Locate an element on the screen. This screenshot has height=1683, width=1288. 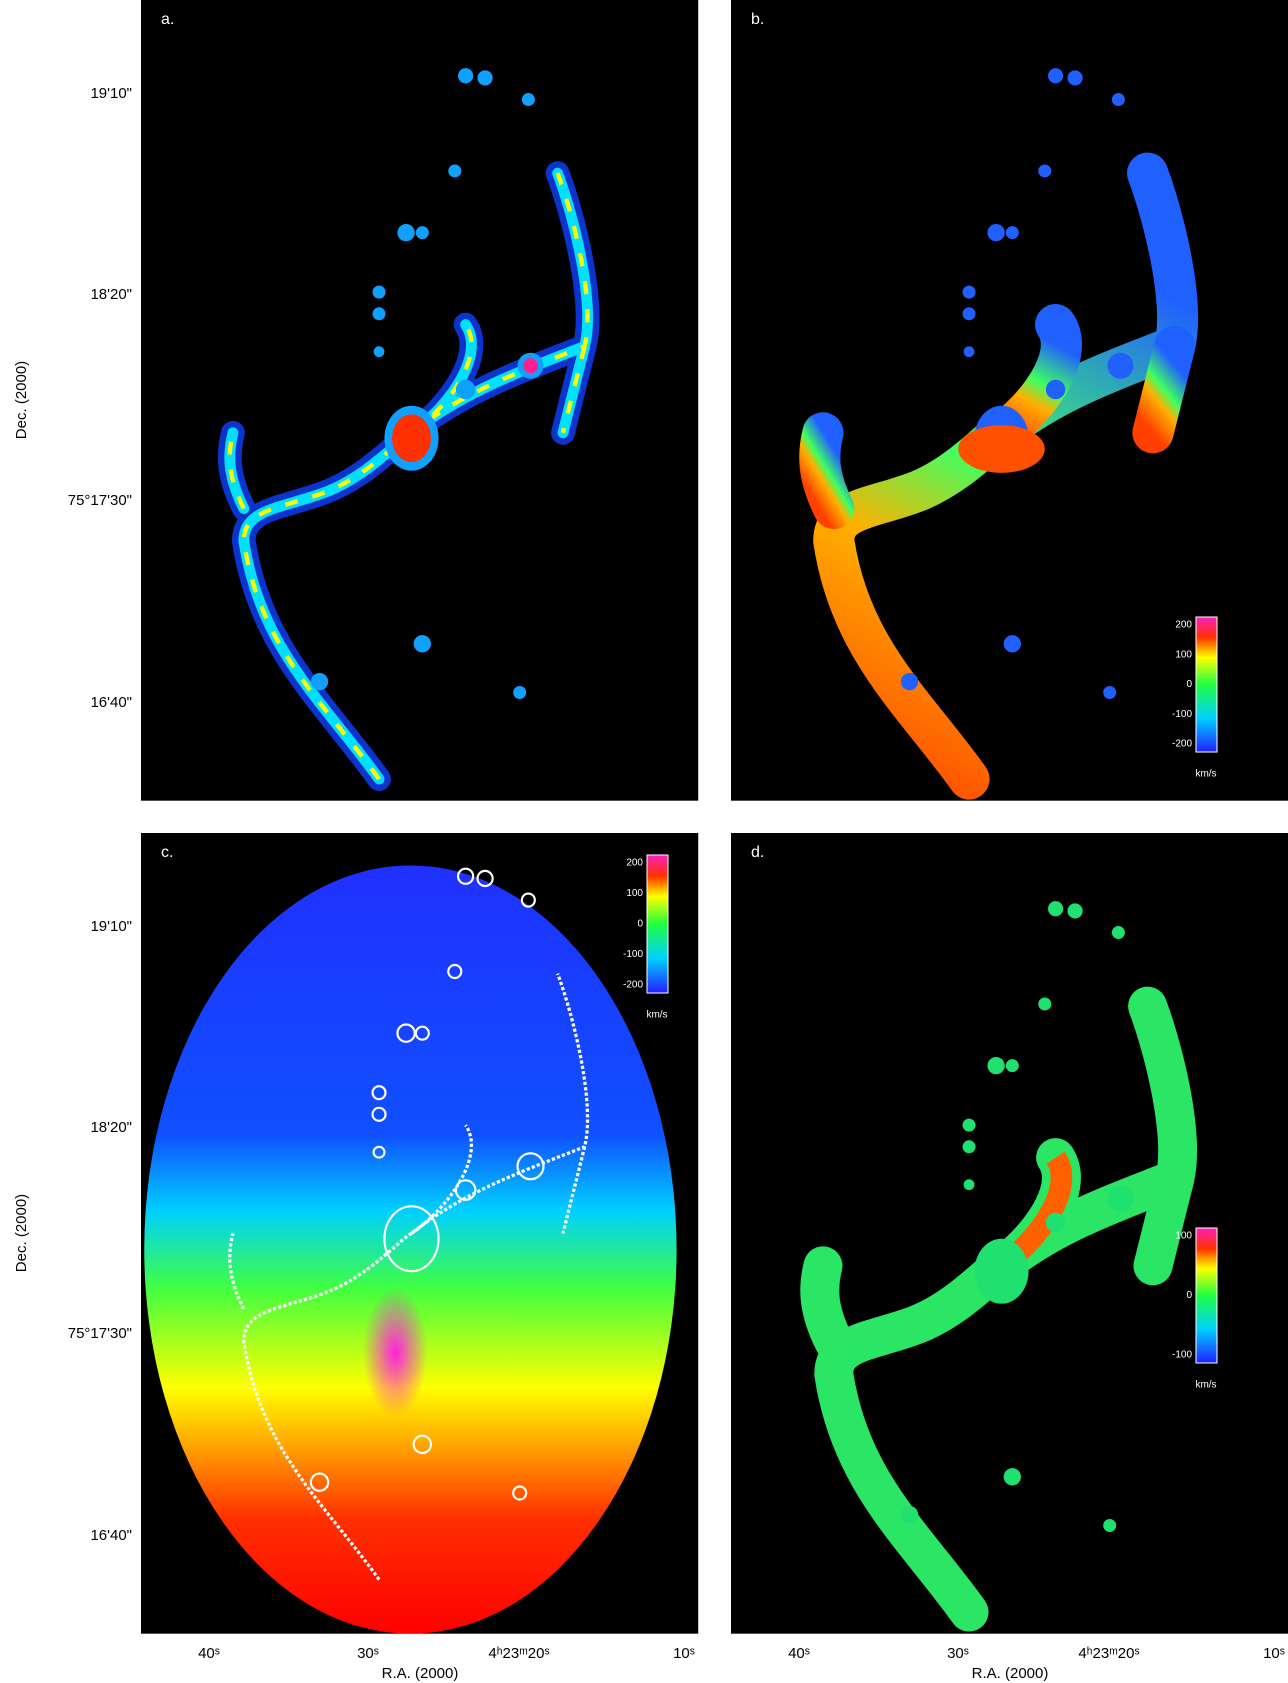
panel-label: c. is located at coordinates (167, 852).